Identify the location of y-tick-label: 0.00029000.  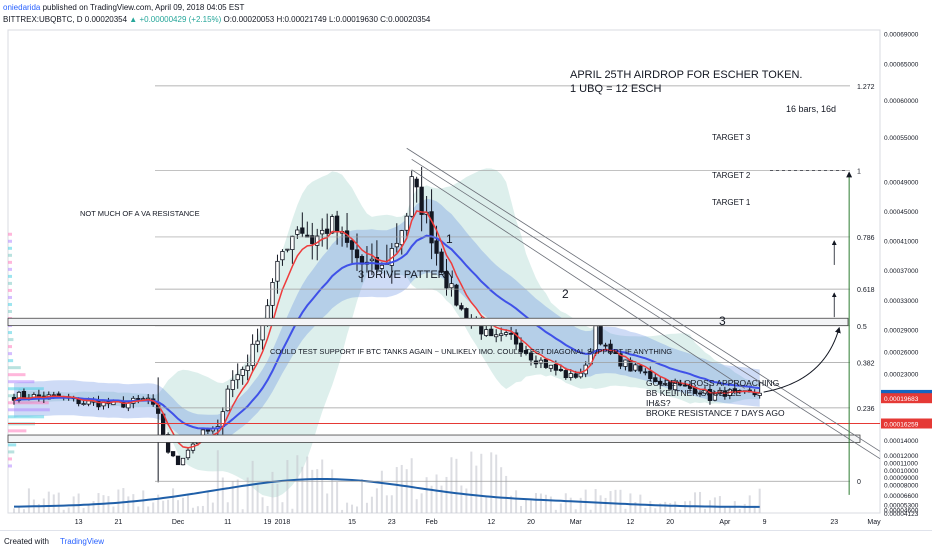
(901, 330).